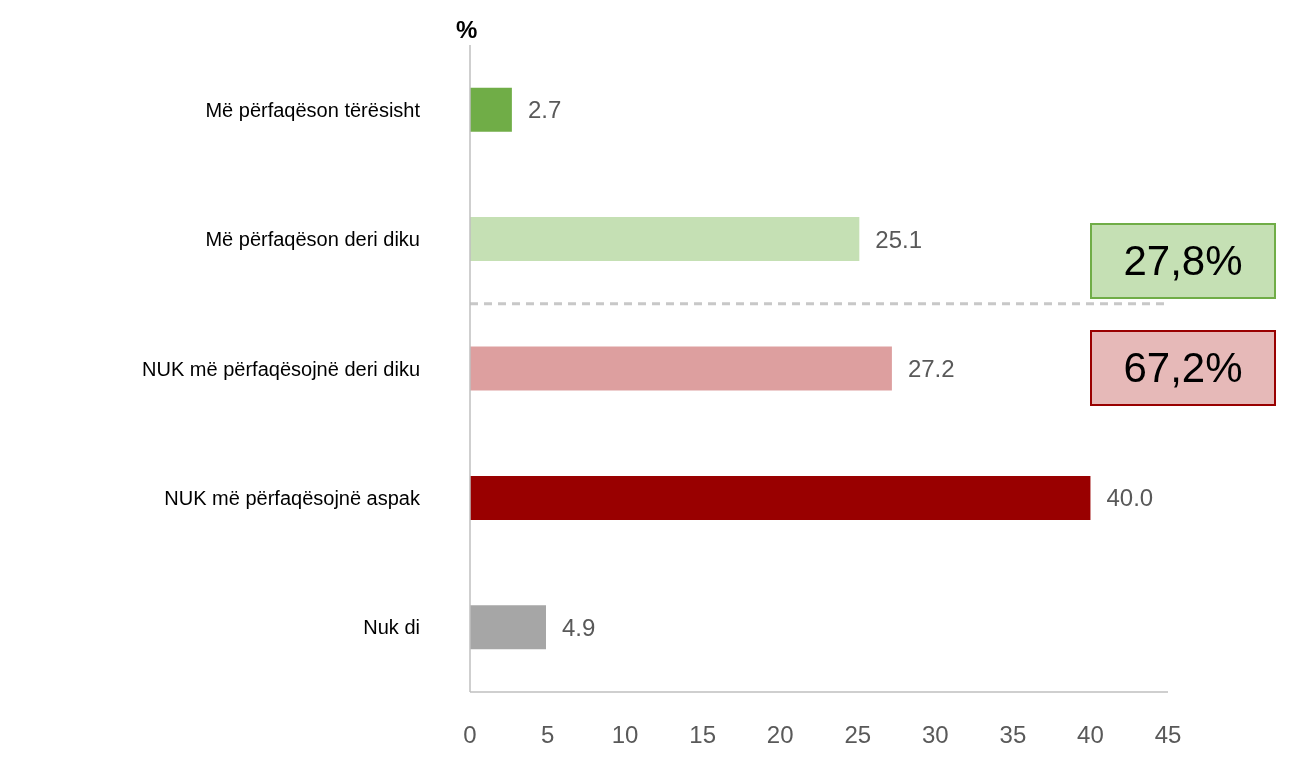  Describe the element at coordinates (1013, 735) in the screenshot. I see `x-tick-label: 35` at that location.